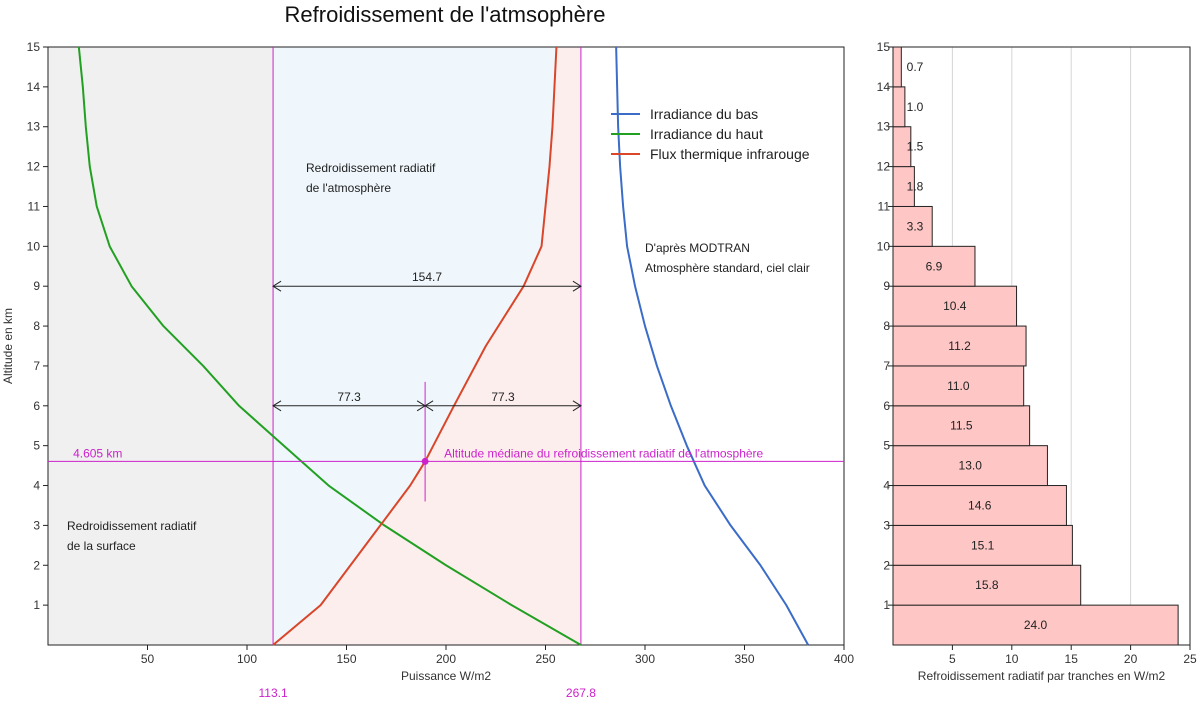  Describe the element at coordinates (915, 107) in the screenshot. I see `bar-value-label: 1.0` at that location.